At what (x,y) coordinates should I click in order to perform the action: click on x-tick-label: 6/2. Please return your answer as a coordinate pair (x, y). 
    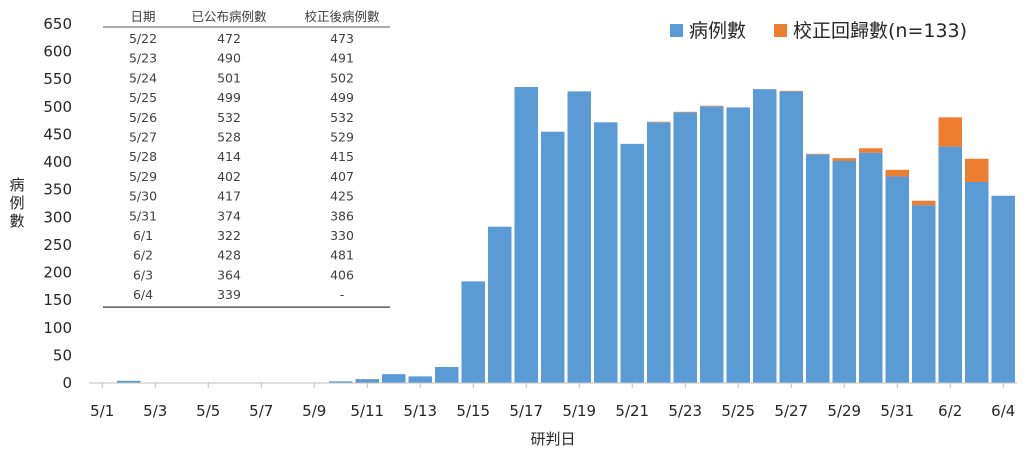
    Looking at the image, I should click on (950, 411).